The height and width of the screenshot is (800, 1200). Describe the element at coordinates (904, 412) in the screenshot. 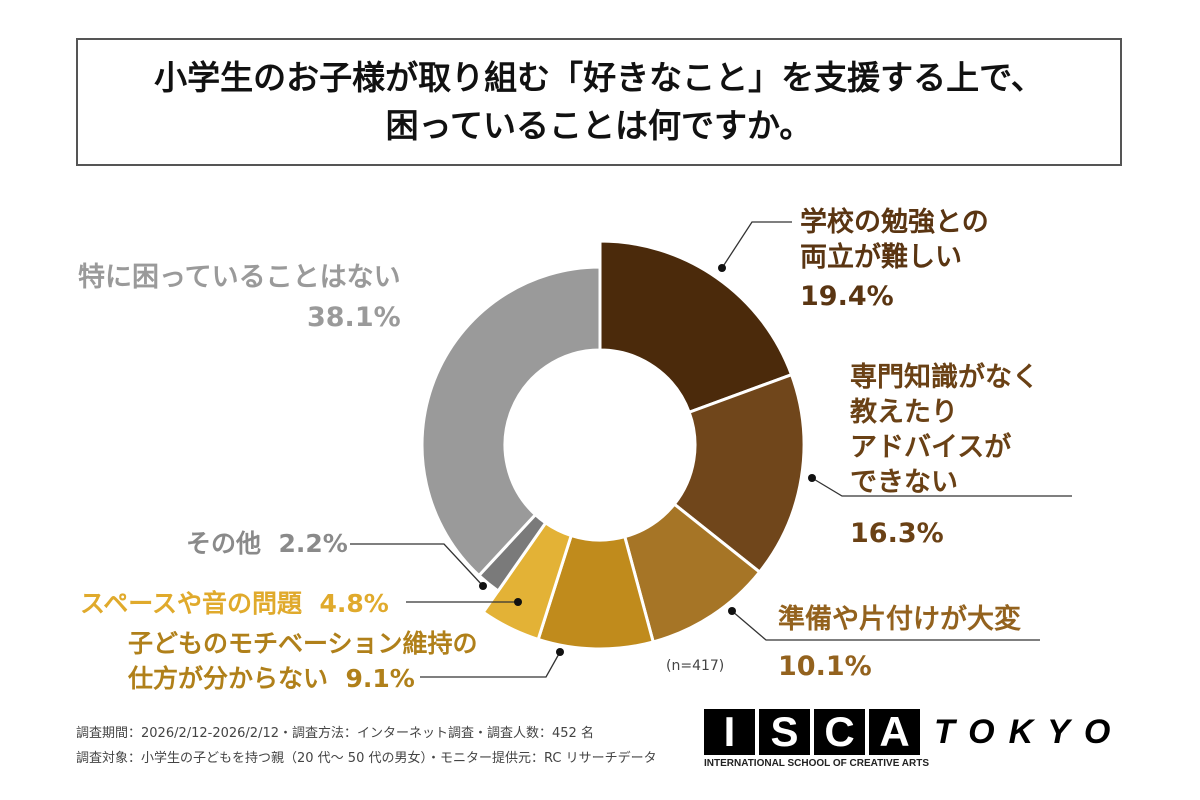

I see `label-text: 教えたり` at that location.